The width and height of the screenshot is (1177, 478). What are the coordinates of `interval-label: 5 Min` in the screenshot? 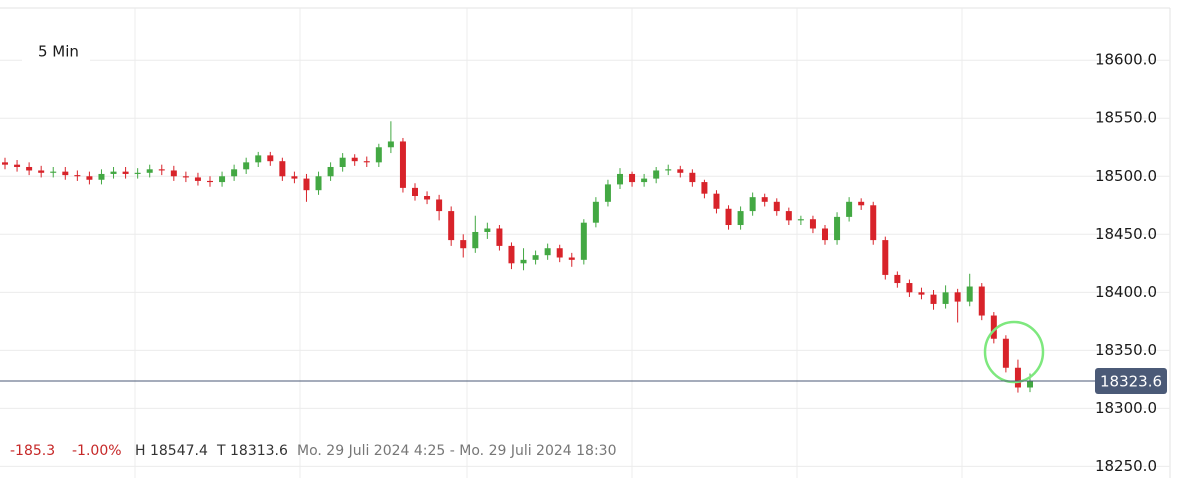 It's located at (58, 52).